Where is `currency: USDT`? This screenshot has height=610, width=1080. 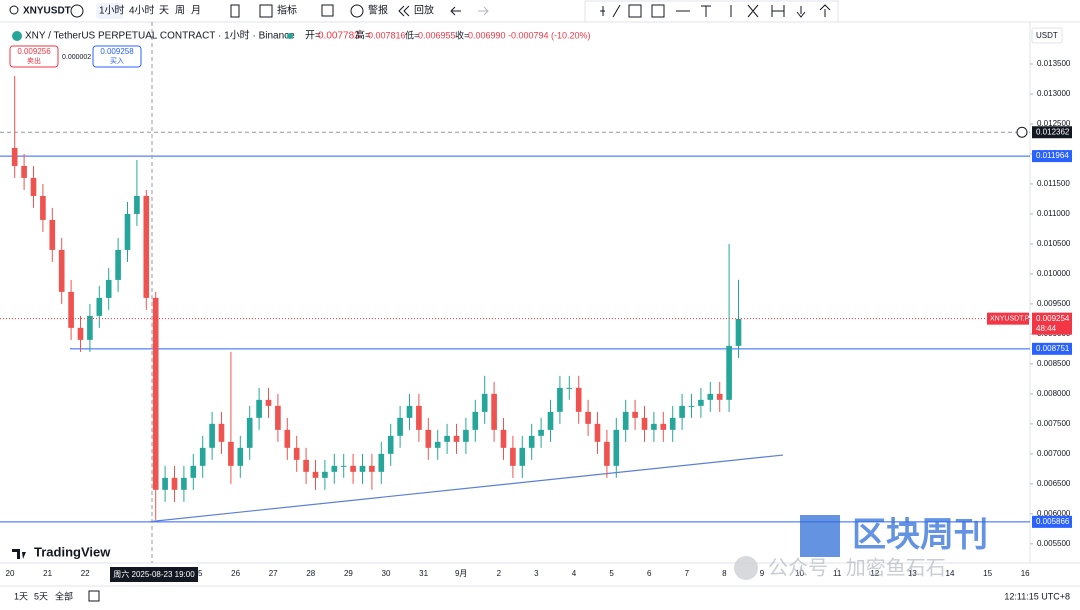
currency: USDT is located at coordinates (1047, 35).